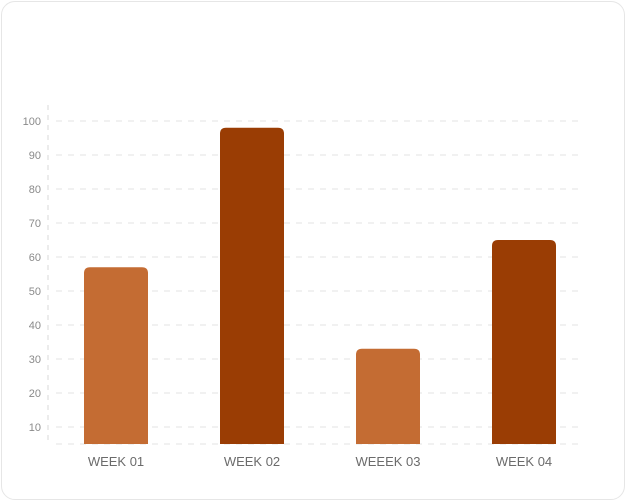  Describe the element at coordinates (35, 292) in the screenshot. I see `y-tick-label: 50` at that location.